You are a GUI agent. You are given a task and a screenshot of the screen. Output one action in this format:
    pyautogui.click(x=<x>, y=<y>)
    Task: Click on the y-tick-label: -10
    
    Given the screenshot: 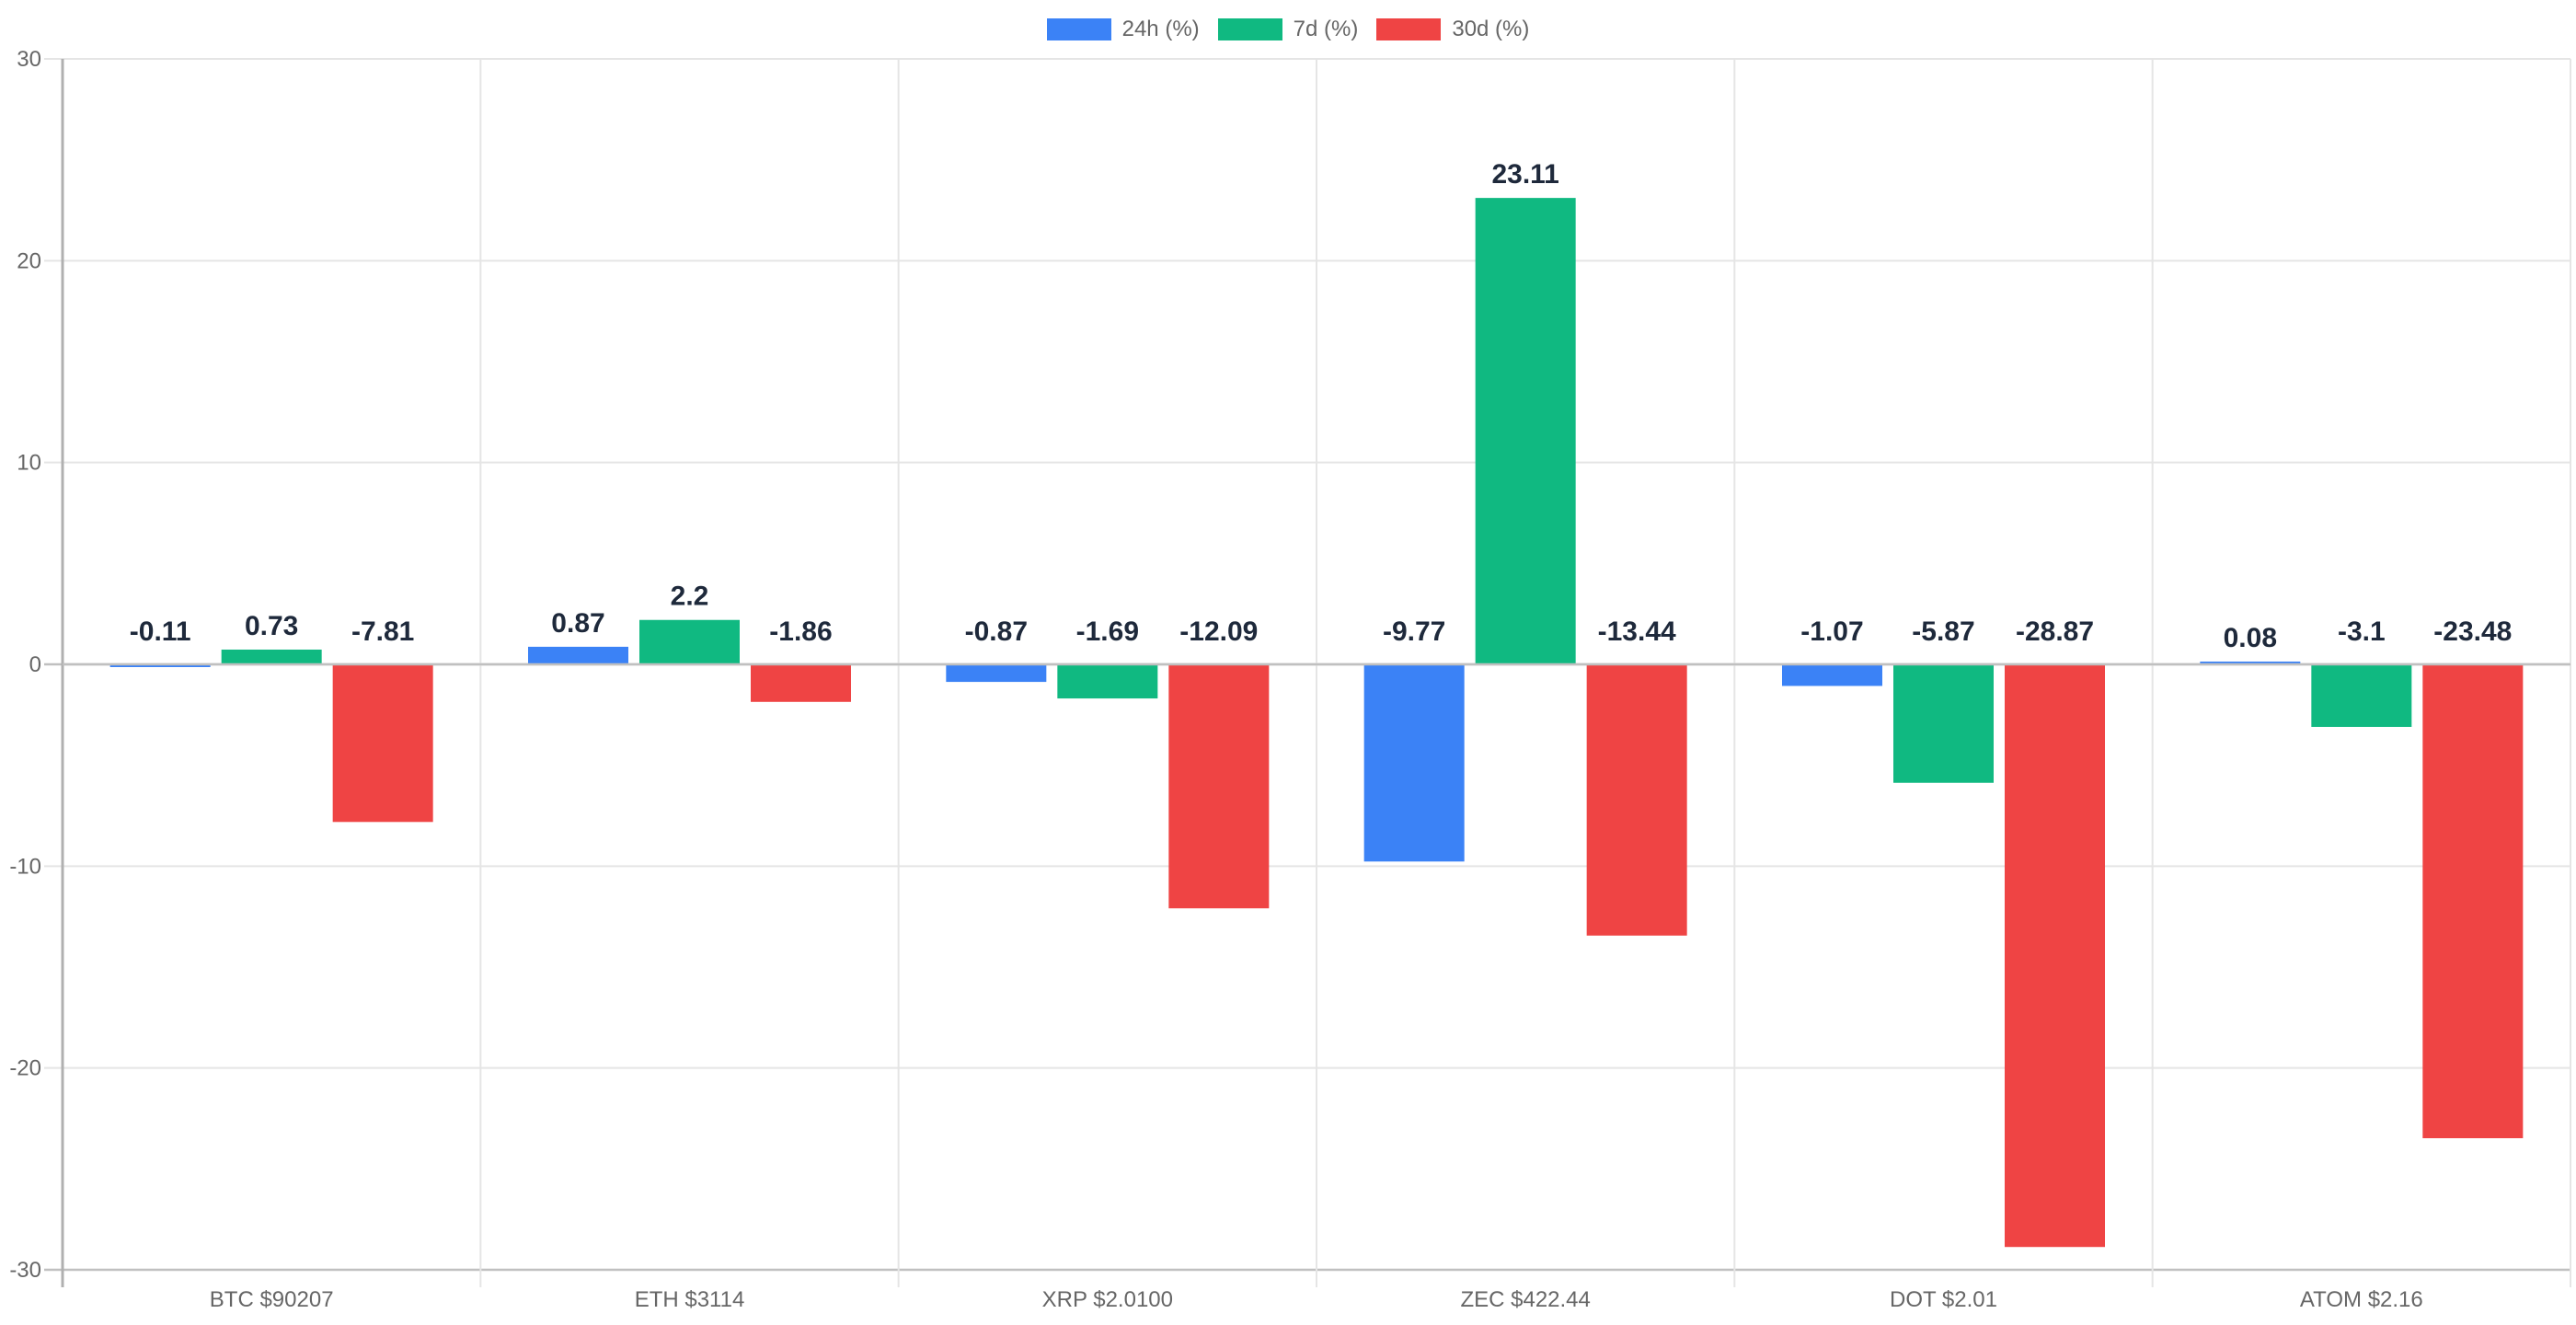 What is the action you would take?
    pyautogui.click(x=25, y=866)
    